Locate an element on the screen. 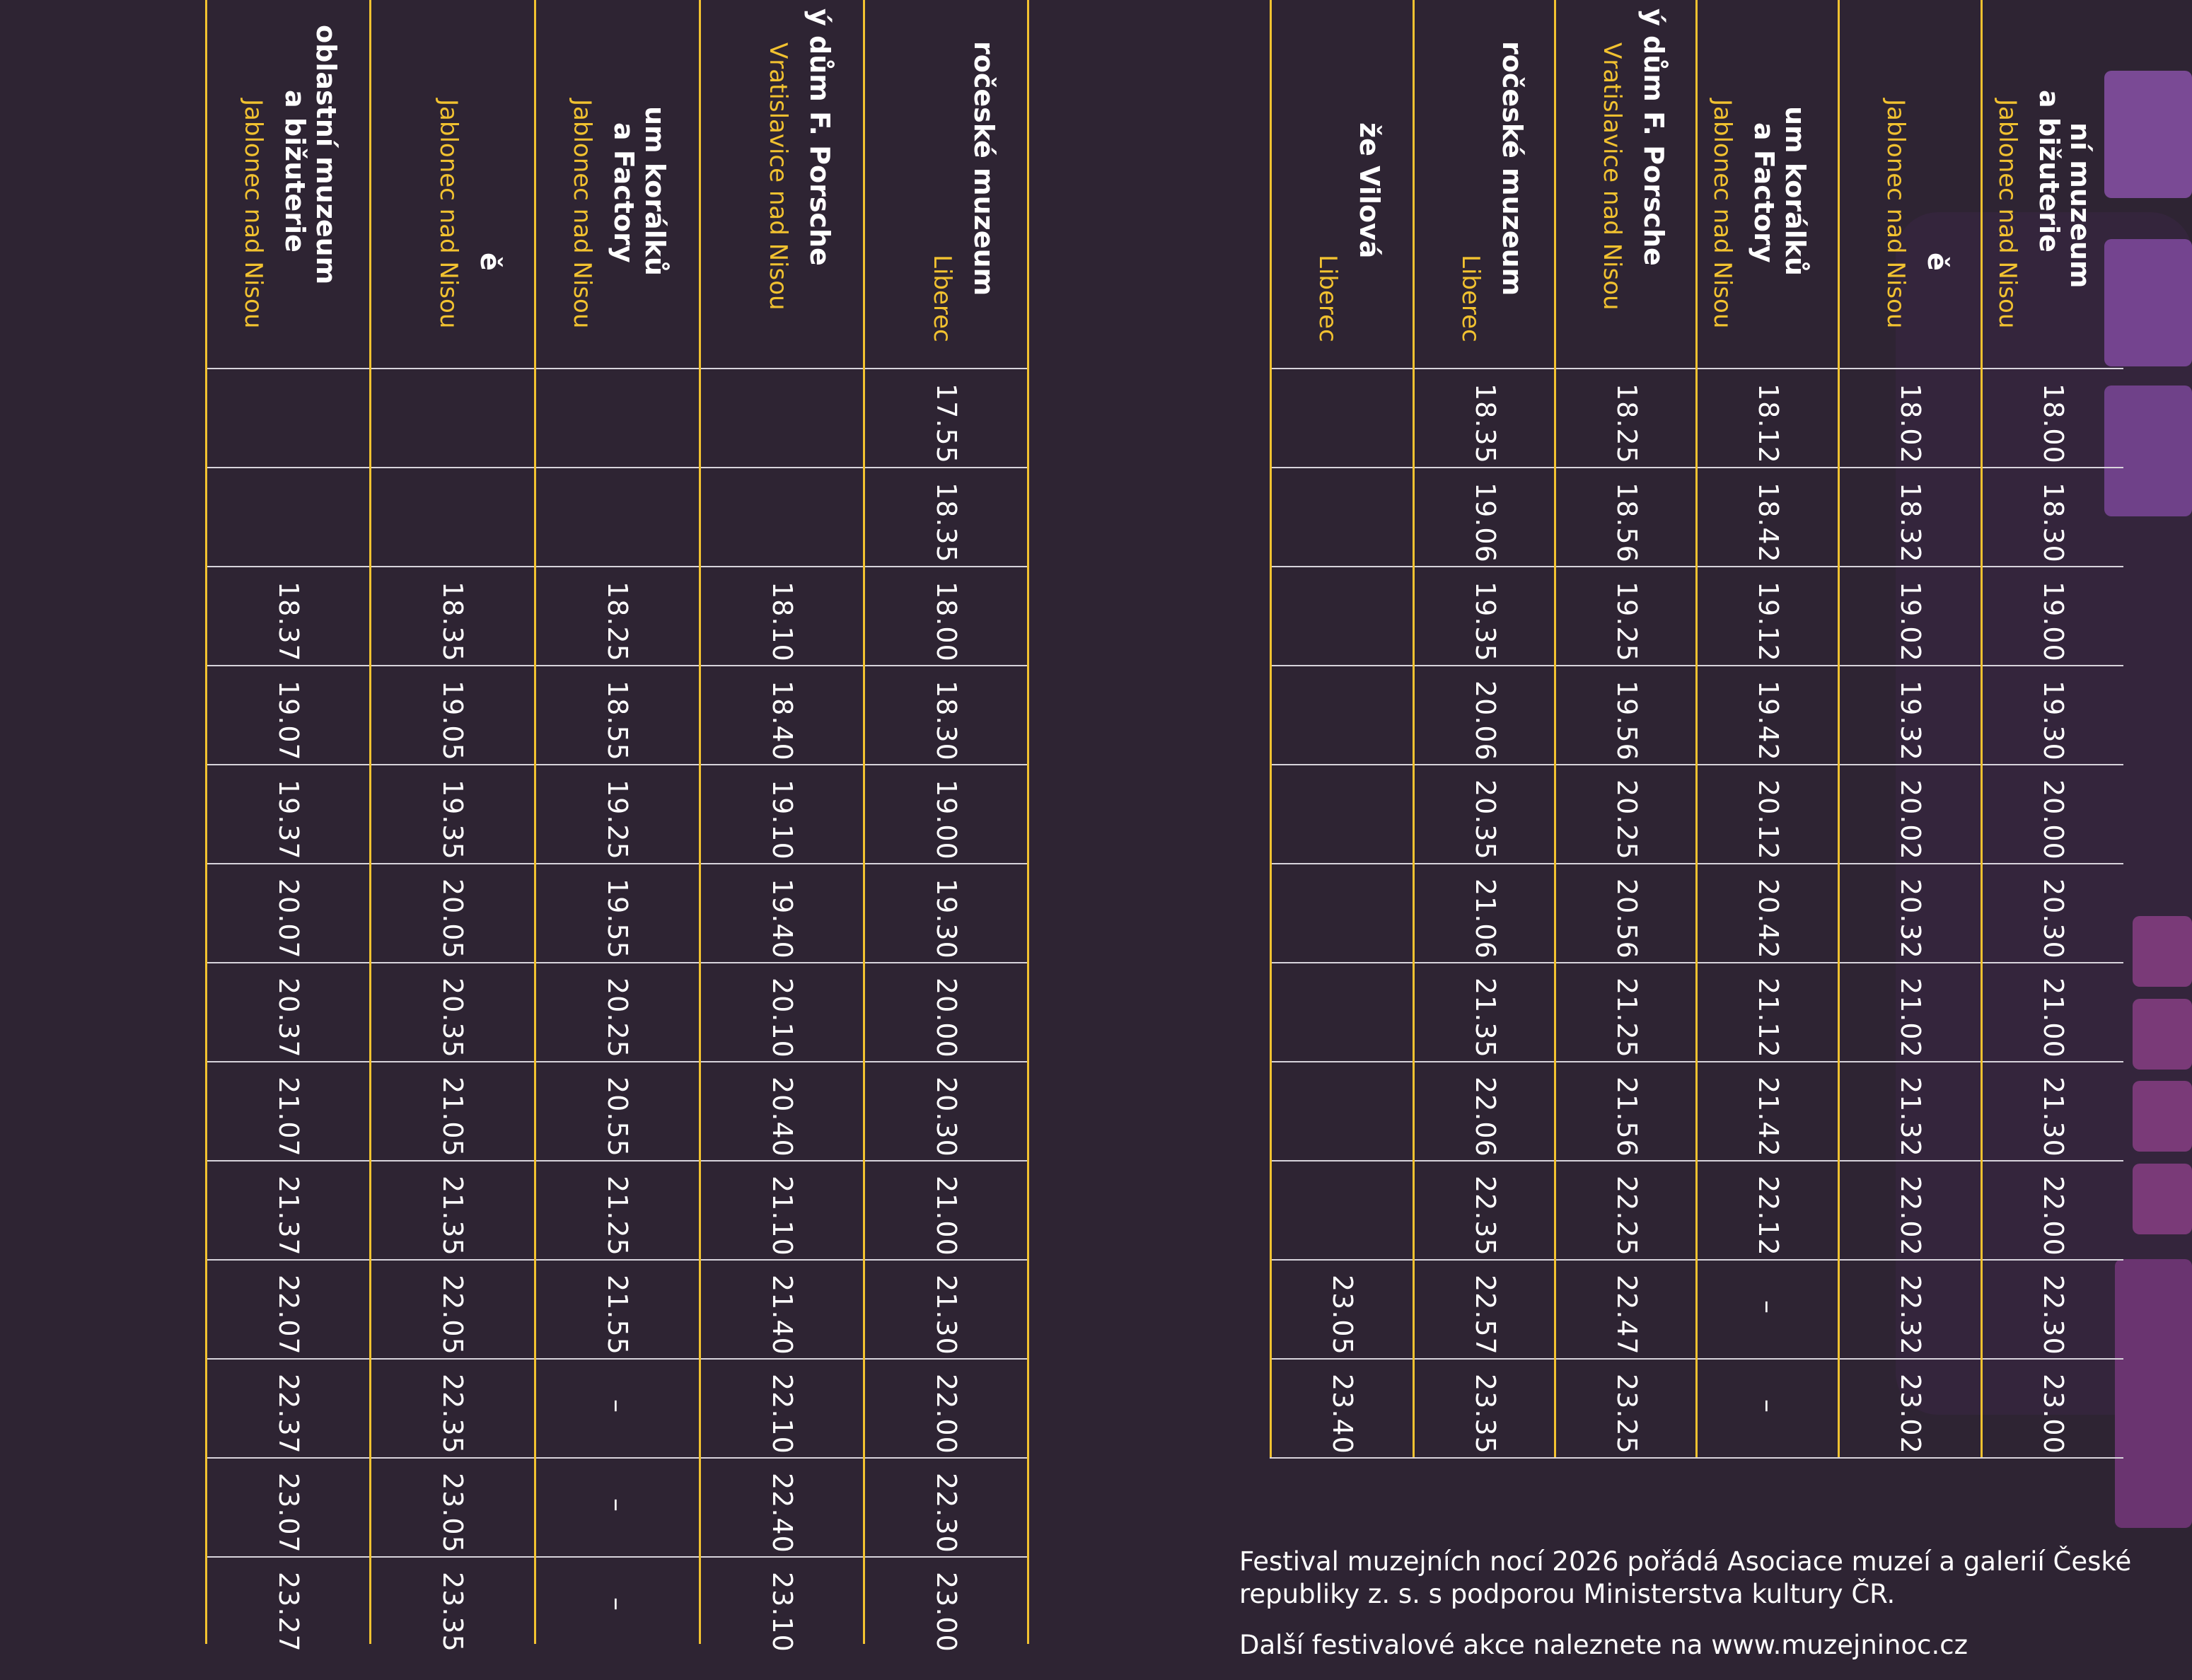  departure-time: 23.40 is located at coordinates (1342, 1414).